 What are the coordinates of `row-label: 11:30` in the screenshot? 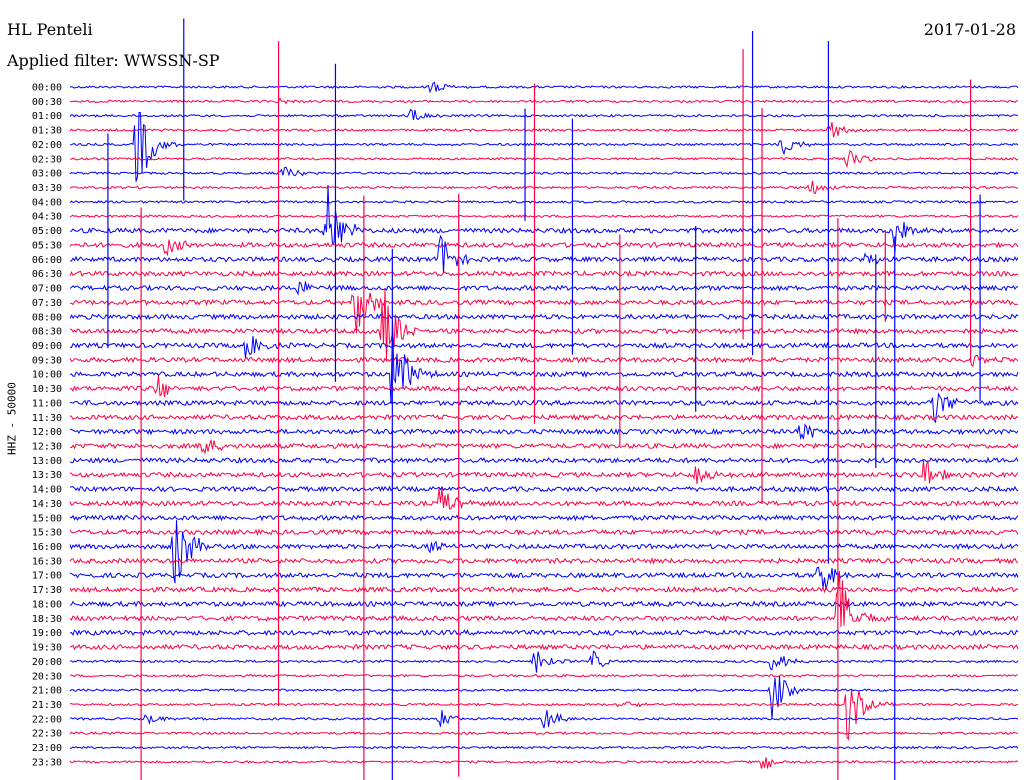 It's located at (47, 418).